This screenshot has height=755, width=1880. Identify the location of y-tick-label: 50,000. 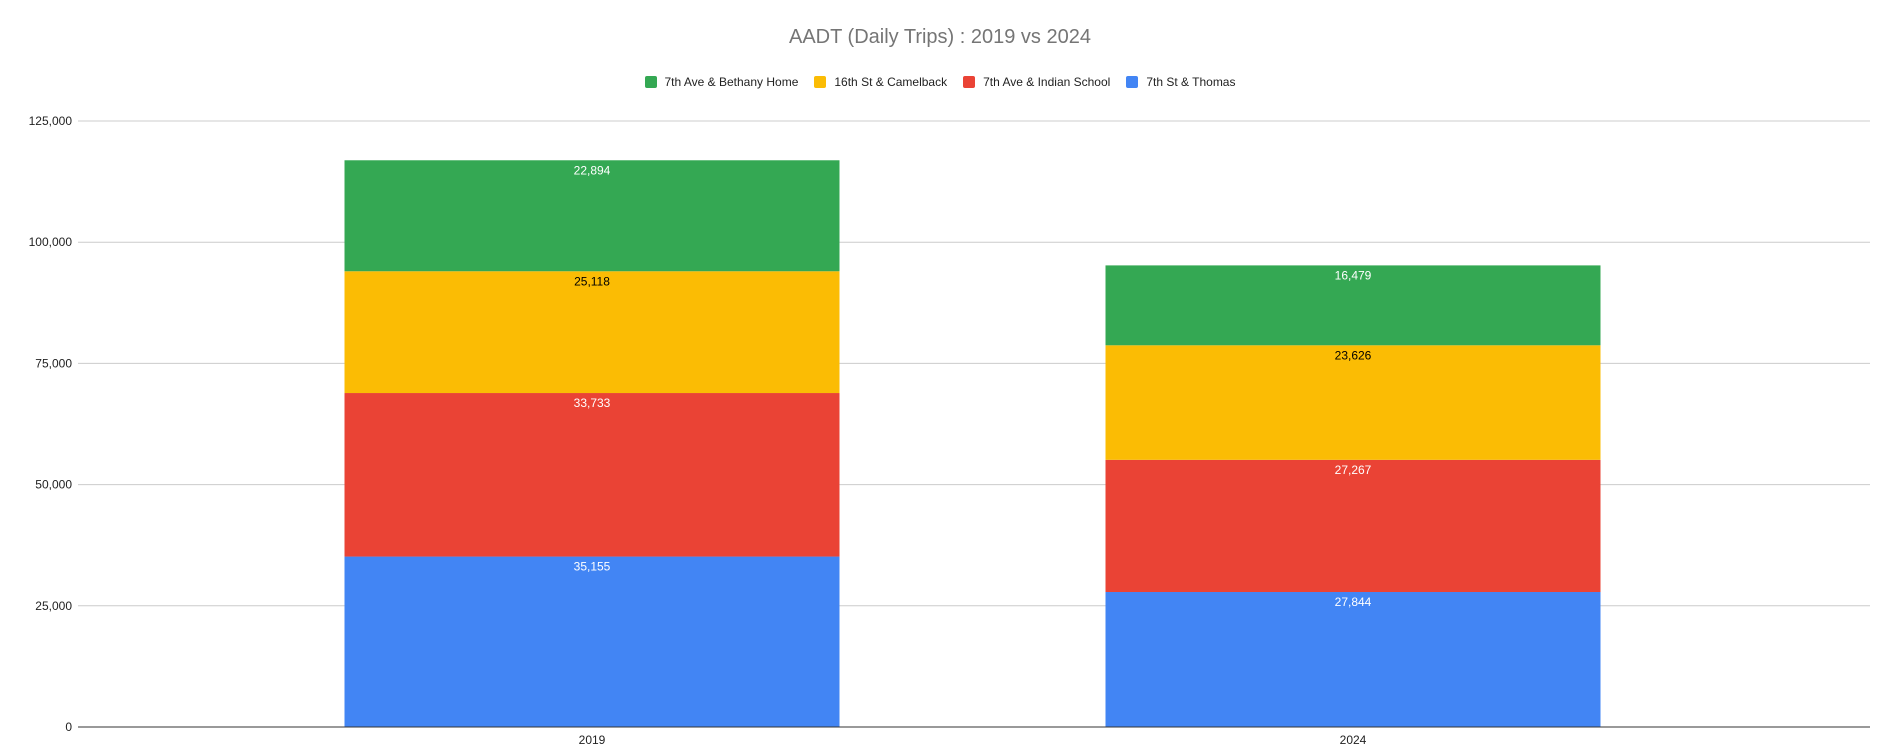
(53, 485).